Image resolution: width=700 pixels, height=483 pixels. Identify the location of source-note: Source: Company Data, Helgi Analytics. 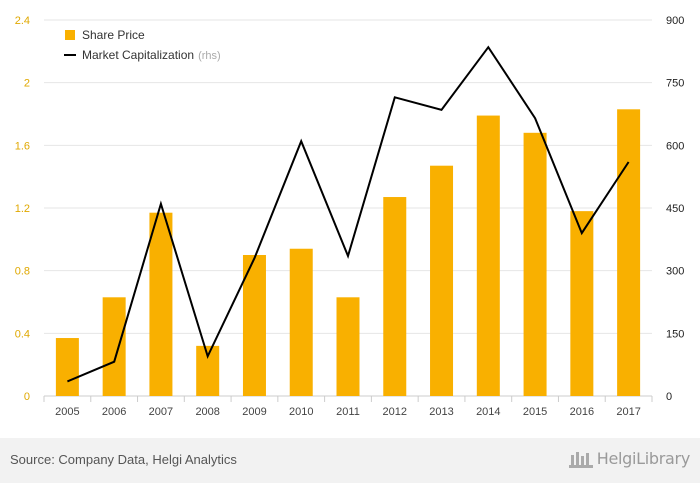
(123, 459).